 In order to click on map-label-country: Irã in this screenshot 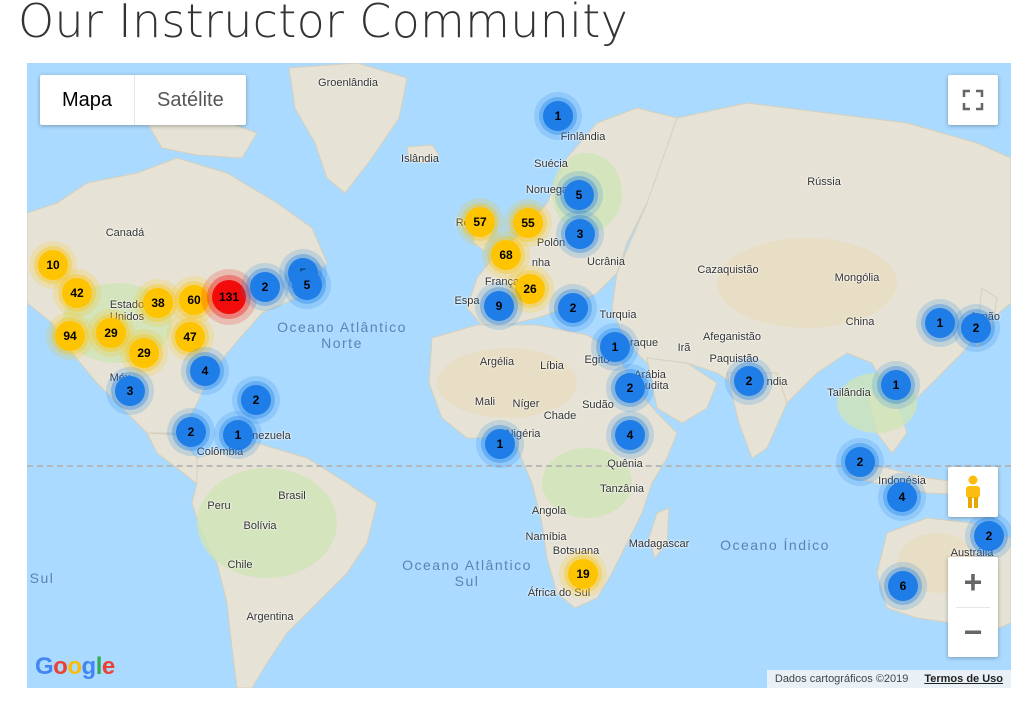, I will do `click(684, 348)`.